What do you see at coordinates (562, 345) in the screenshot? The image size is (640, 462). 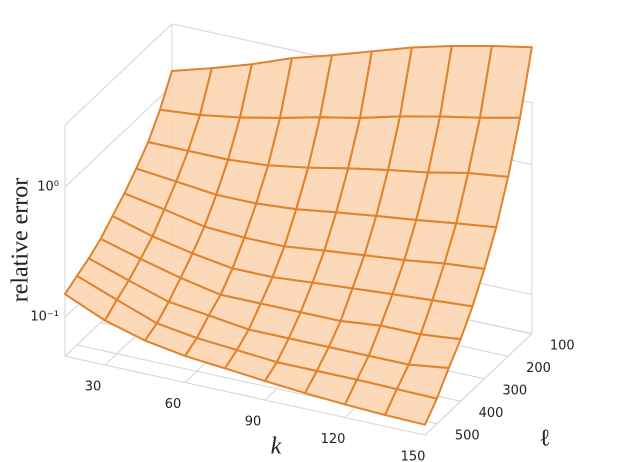 I see `y-tick-label: 100` at bounding box center [562, 345].